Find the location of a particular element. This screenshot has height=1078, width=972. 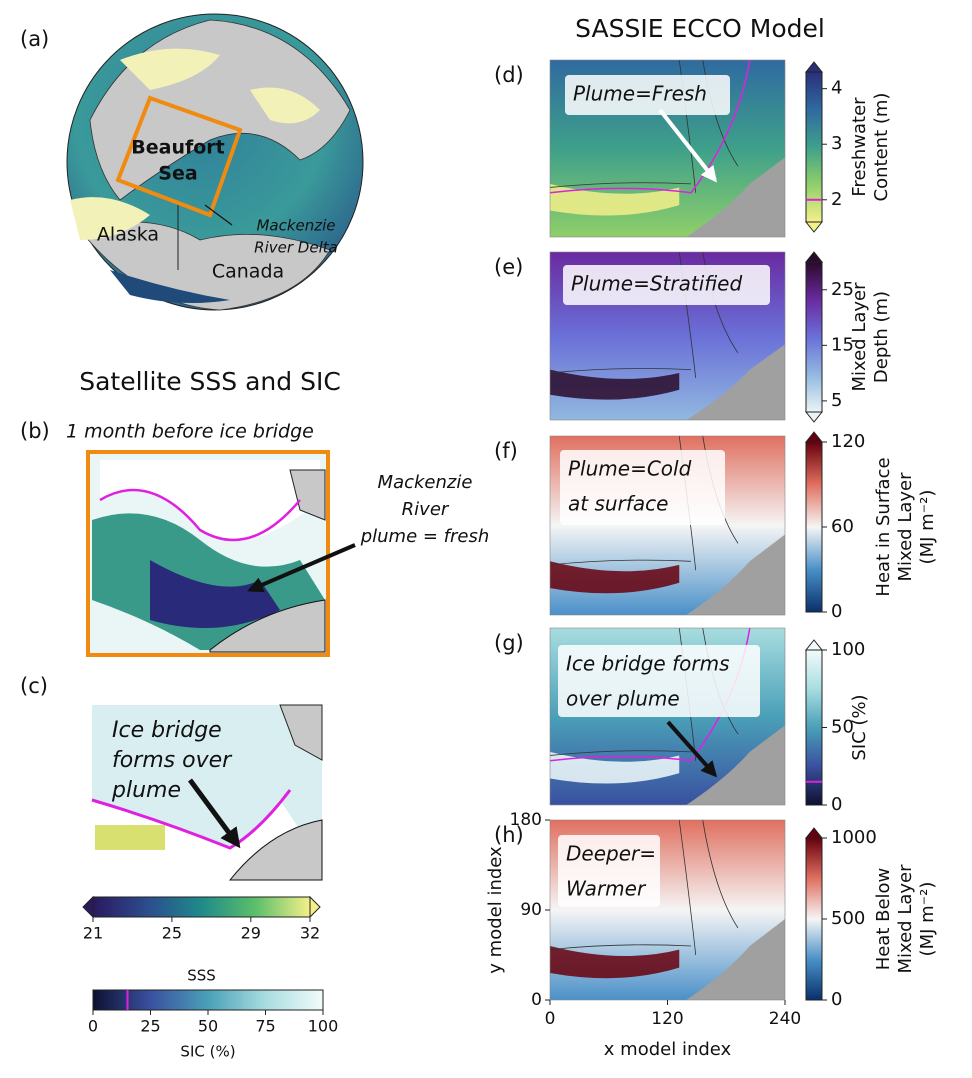

annotation: Plume=Stratified is located at coordinates (656, 284).